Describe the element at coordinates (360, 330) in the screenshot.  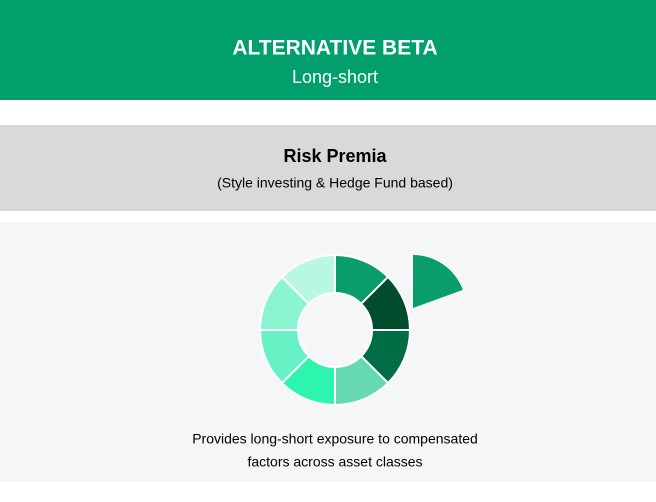
I see `donut` at that location.